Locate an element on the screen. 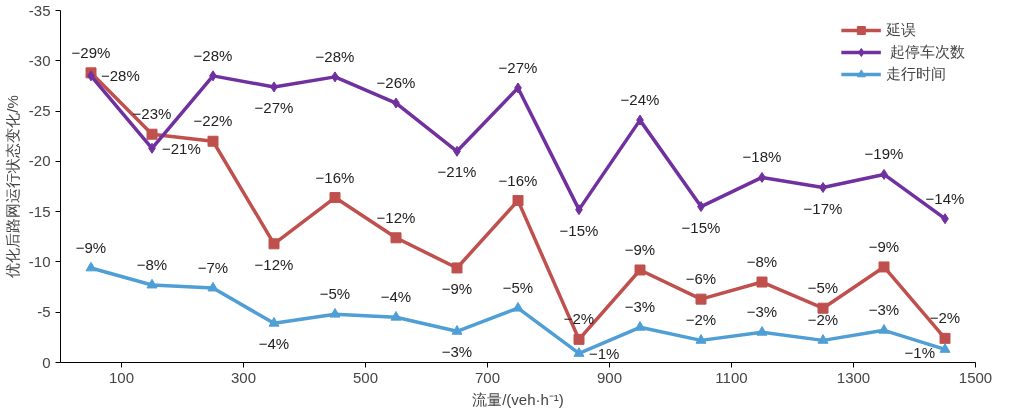  y-axis-title: 优化后路网运行状态变化/% is located at coordinates (12, 186).